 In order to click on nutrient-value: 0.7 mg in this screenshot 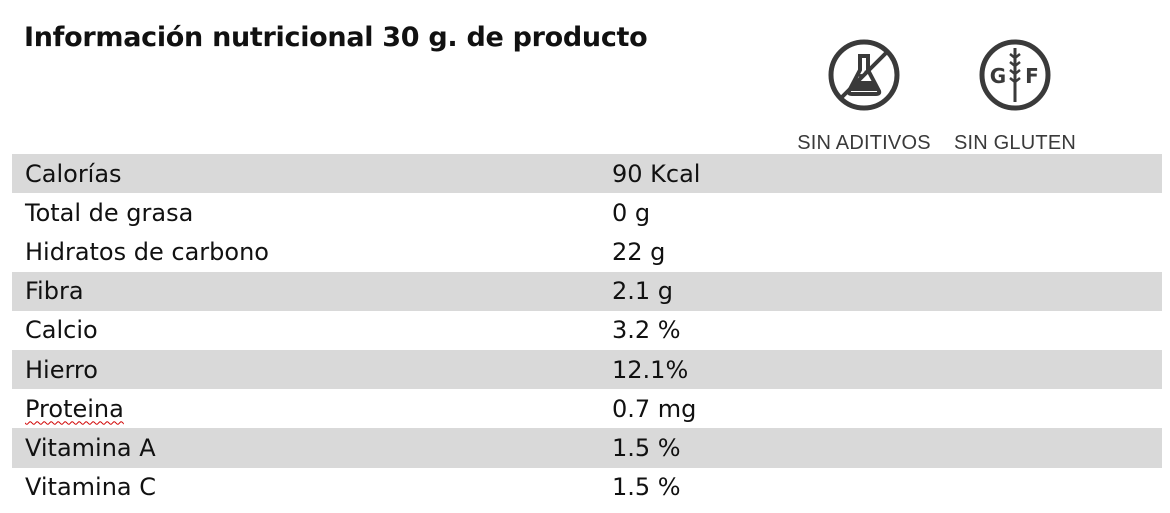, I will do `click(654, 408)`.